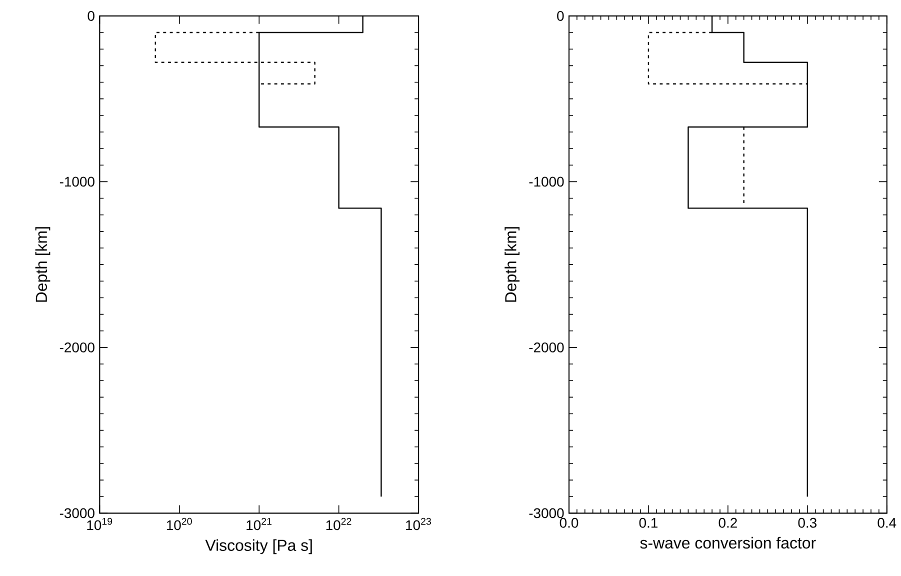 The height and width of the screenshot is (576, 901). What do you see at coordinates (728, 542) in the screenshot?
I see `x-axis-title: s-wave conversion factor` at bounding box center [728, 542].